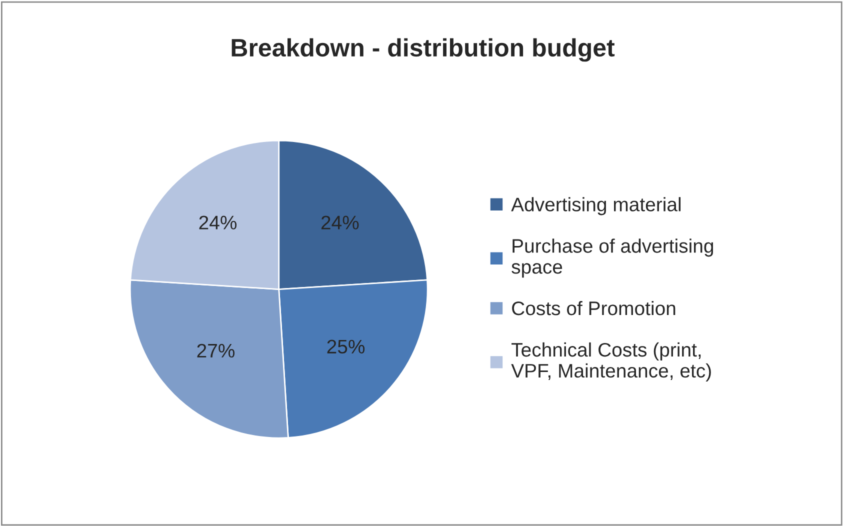 The image size is (845, 526). I want to click on data-label: 25%, so click(346, 347).